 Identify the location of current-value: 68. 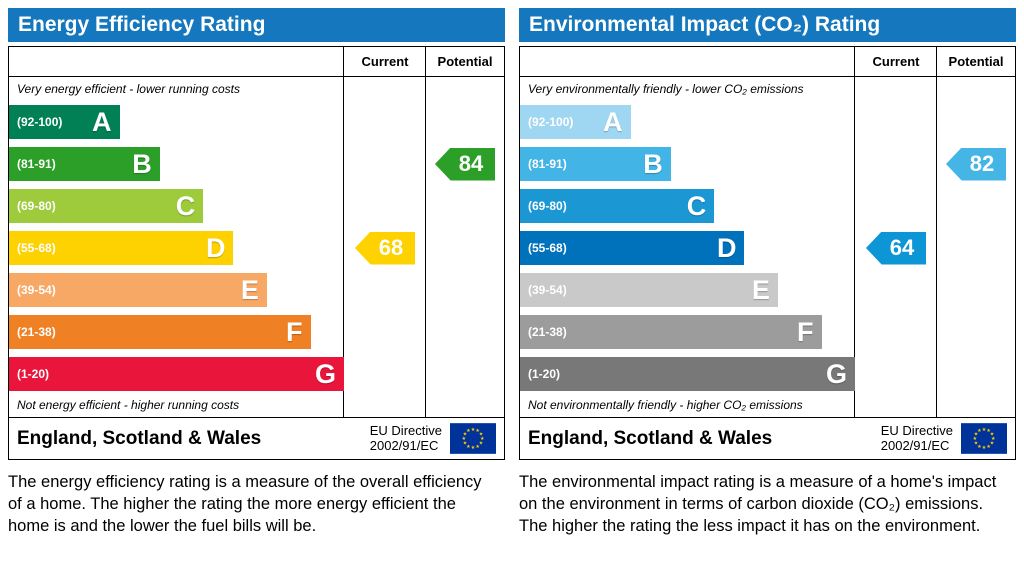
(391, 247).